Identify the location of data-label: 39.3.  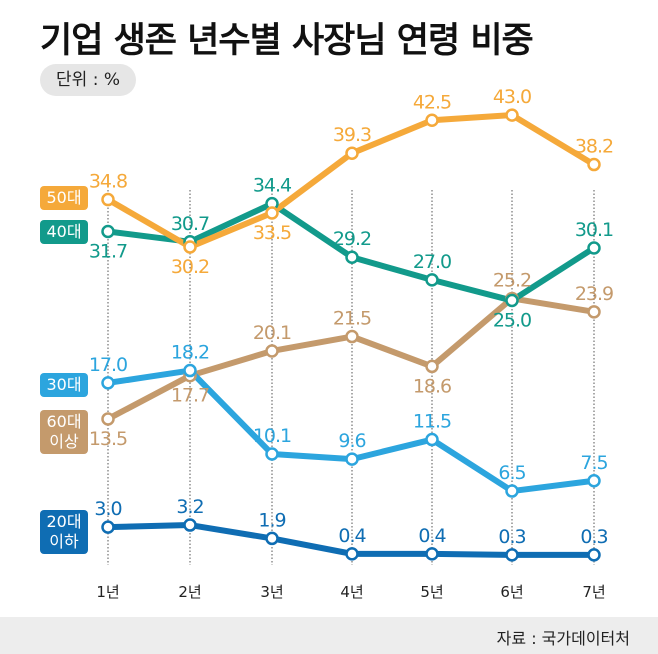
(352, 135).